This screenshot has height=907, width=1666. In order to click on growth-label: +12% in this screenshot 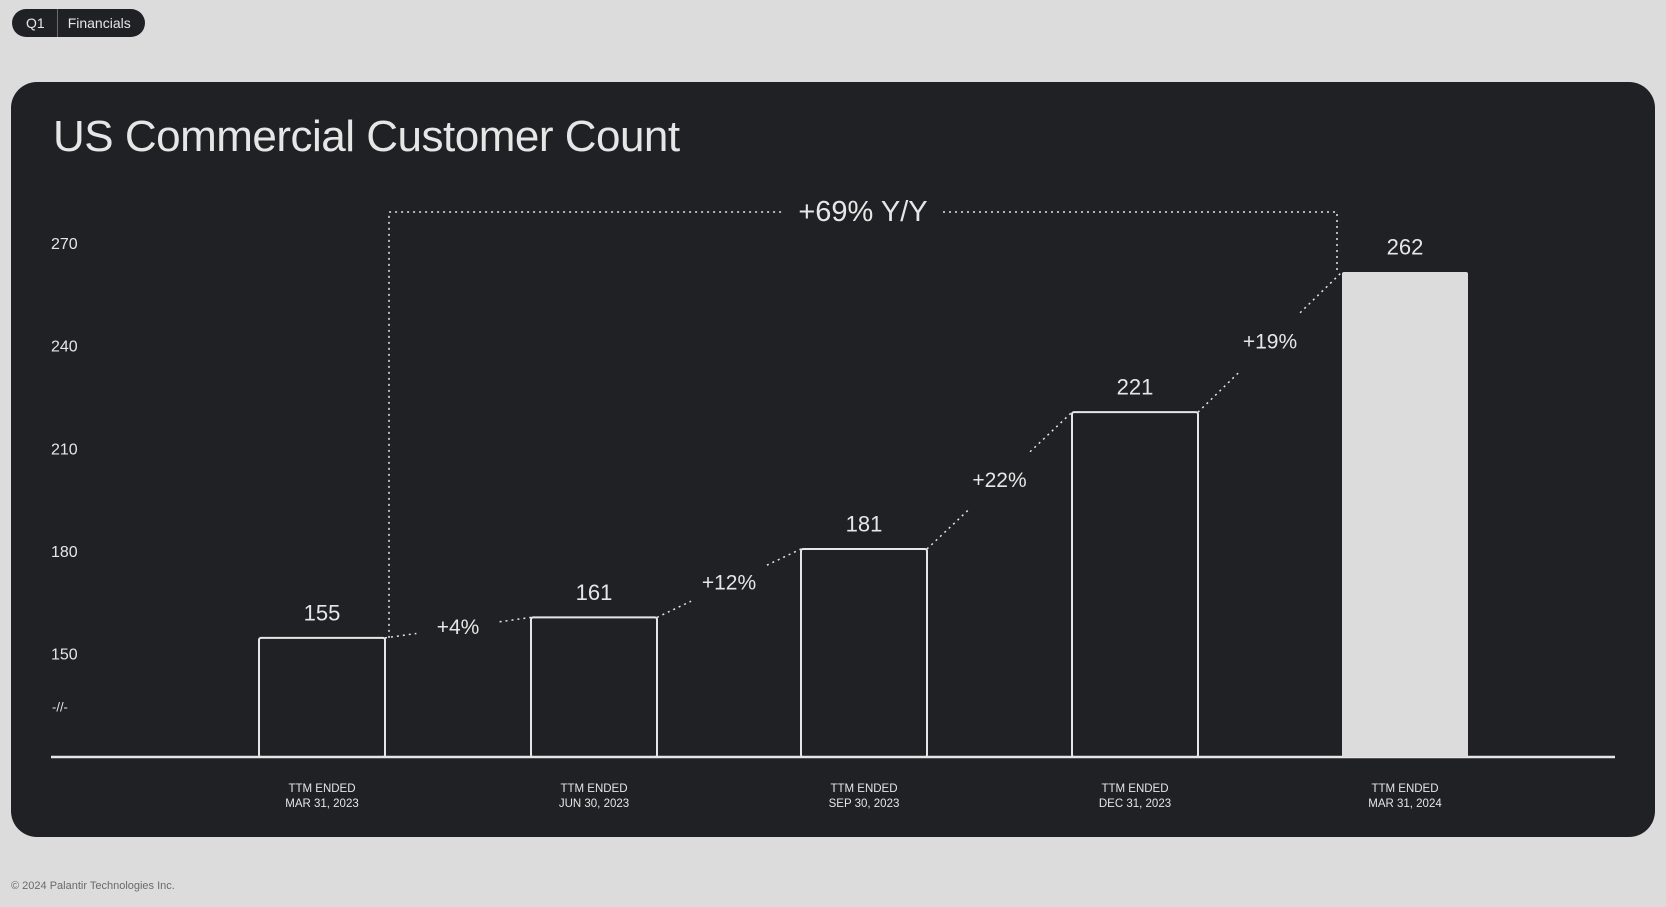, I will do `click(729, 583)`.